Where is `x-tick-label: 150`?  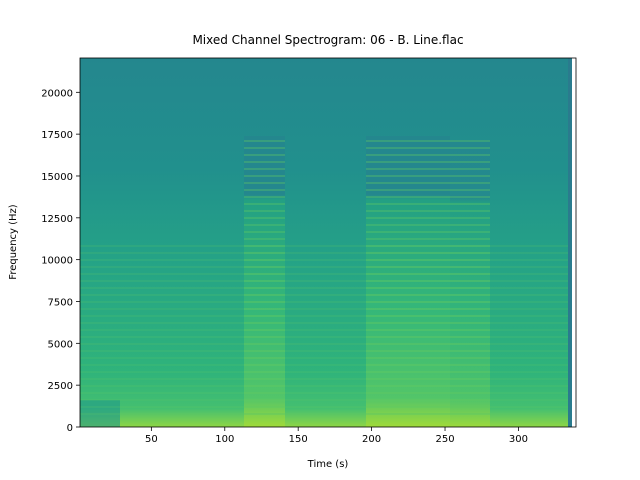 x-tick-label: 150 is located at coordinates (298, 439).